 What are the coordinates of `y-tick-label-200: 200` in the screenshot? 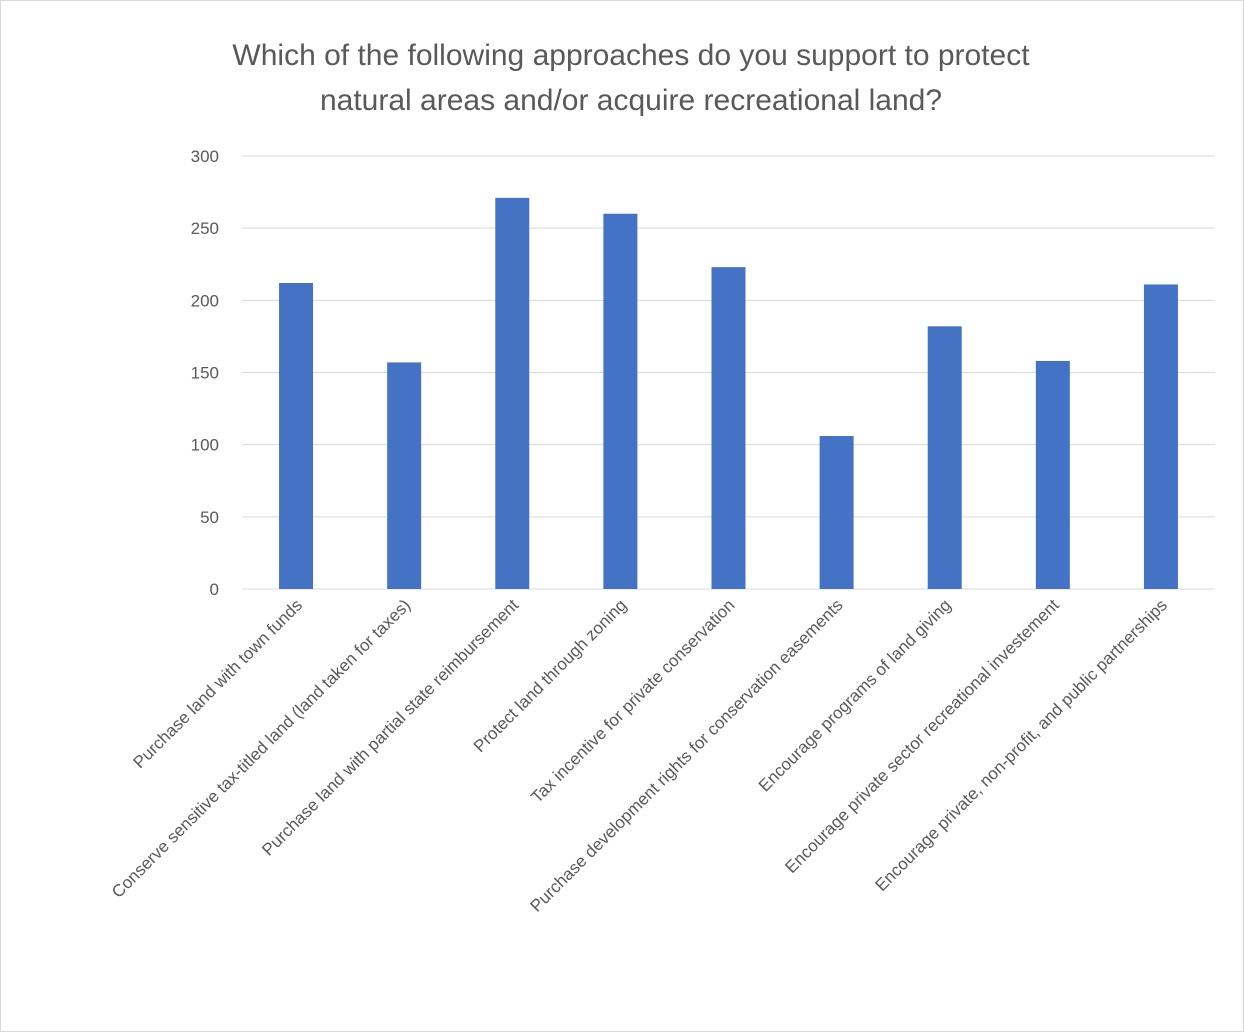 It's located at (205, 300).